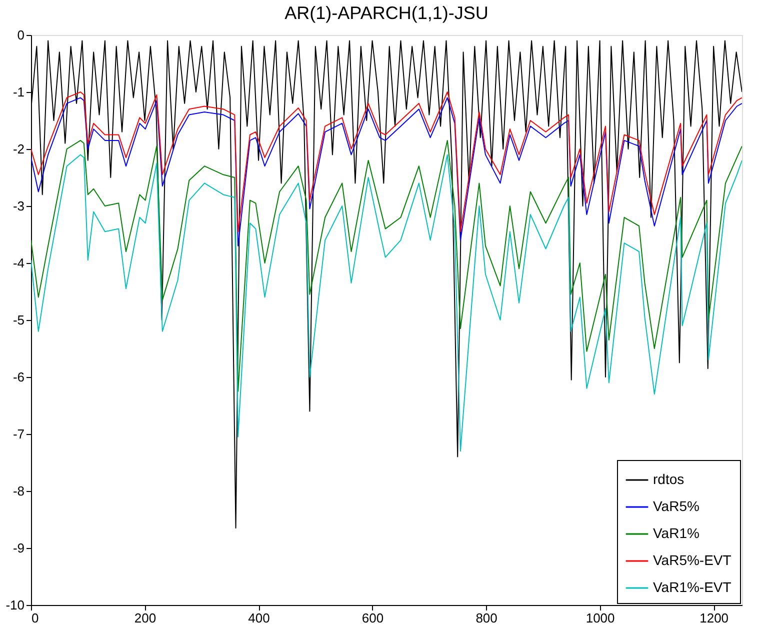  I want to click on y-tick-label: -7, so click(18, 434).